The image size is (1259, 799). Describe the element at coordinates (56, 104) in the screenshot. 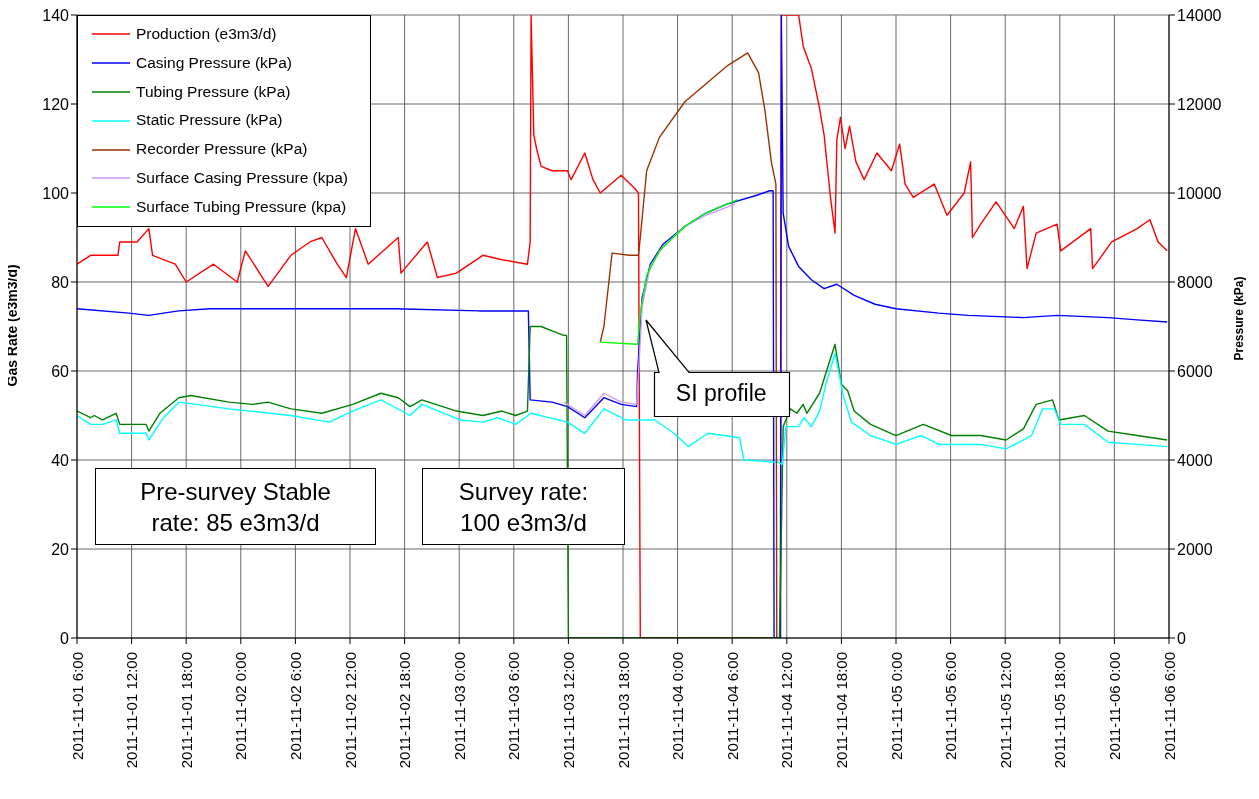

I see `y-tick-label: 120` at that location.